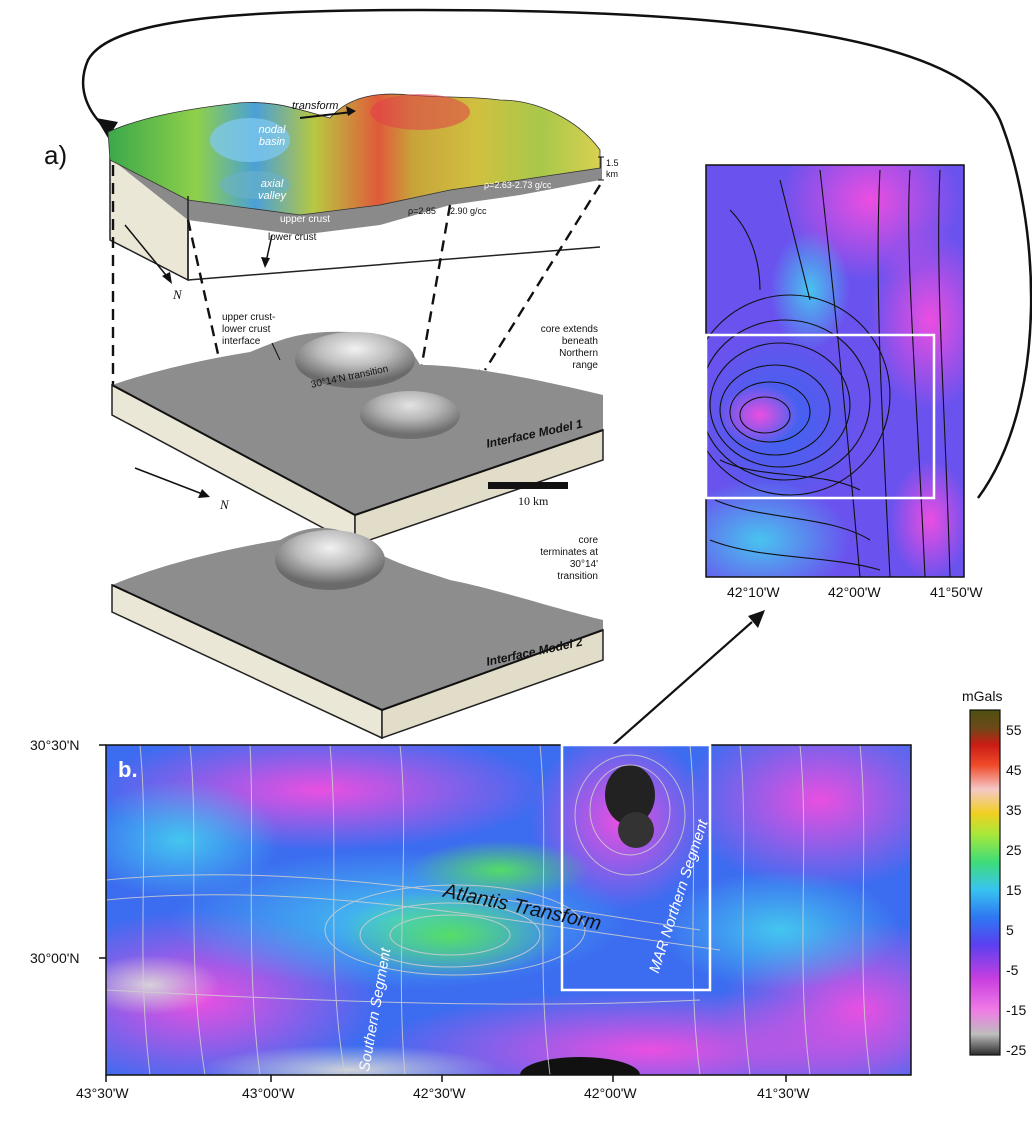 The height and width of the screenshot is (1134, 1032). I want to click on interface-label: upper crust- lower crust interface, so click(249, 329).